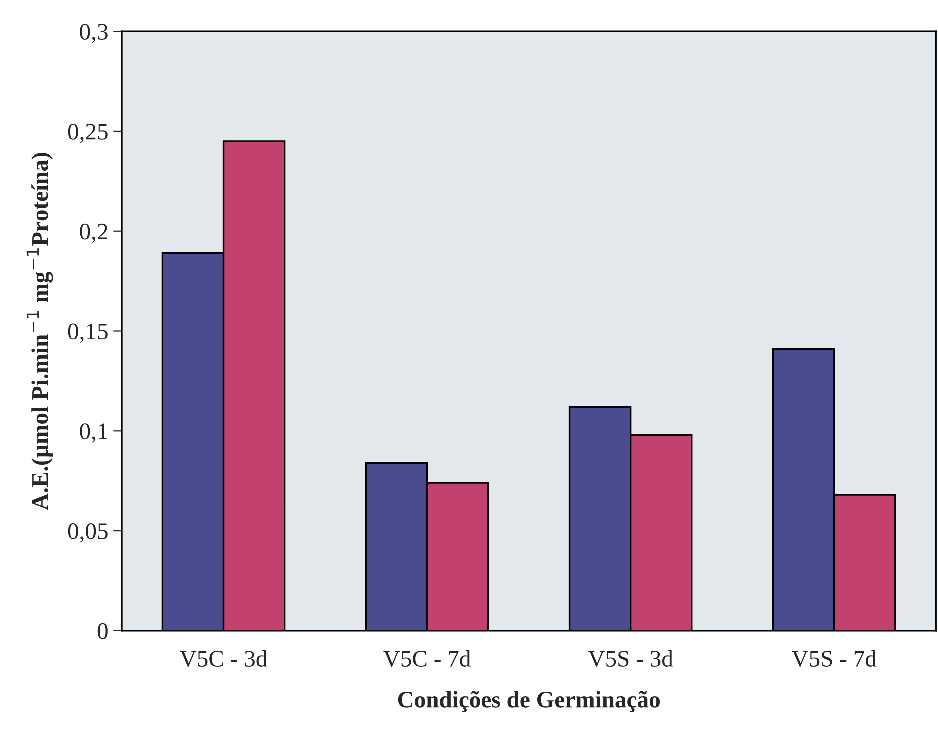 Image resolution: width=938 pixels, height=752 pixels. I want to click on x-tick-label: V5C - 7d, so click(427, 659).